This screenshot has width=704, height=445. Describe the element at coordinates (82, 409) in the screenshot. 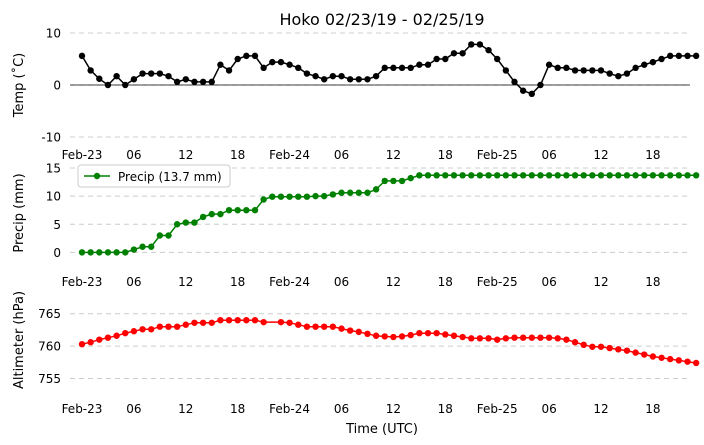

I see `altimeter-x-tick-label: Feb-23` at that location.